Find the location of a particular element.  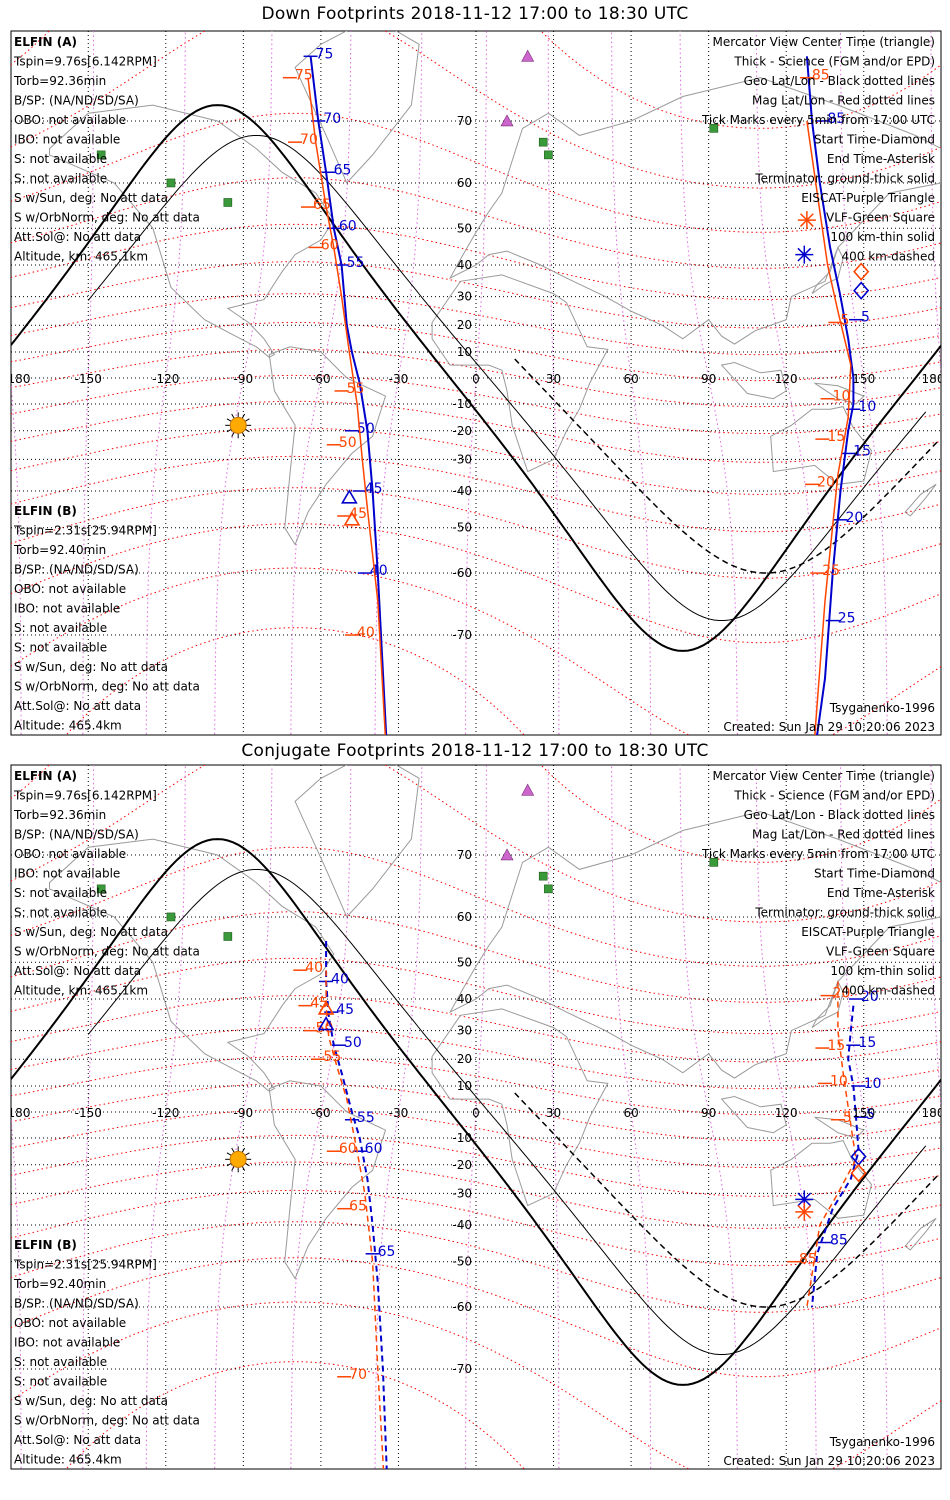

orbit-track-b-mag is located at coordinates (831, 1144).